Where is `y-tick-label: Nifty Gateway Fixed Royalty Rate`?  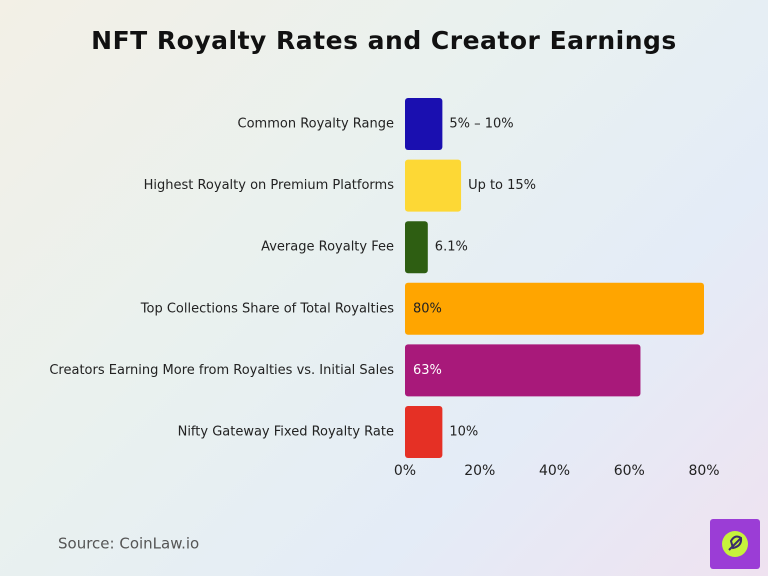
y-tick-label: Nifty Gateway Fixed Royalty Rate is located at coordinates (286, 432).